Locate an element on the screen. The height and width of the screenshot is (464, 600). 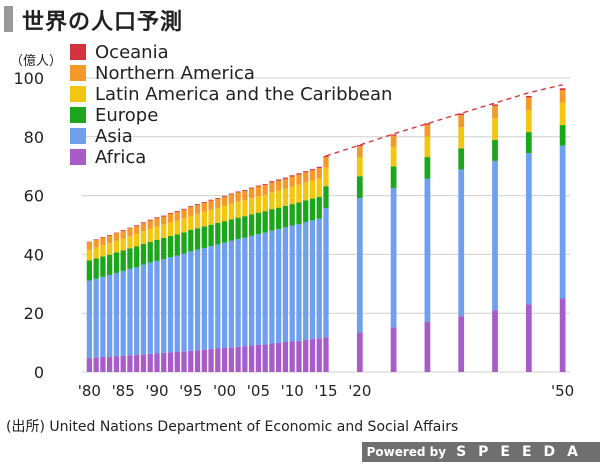
bar-segment-oceania-2035 is located at coordinates (461, 114).